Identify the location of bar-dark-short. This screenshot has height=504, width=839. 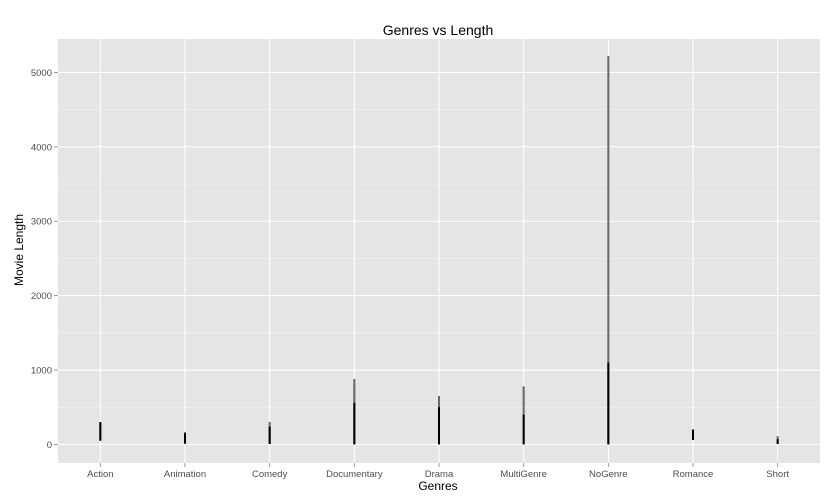
(777, 442).